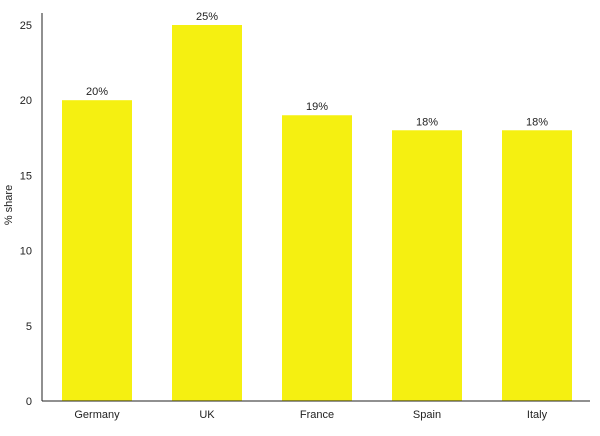 The width and height of the screenshot is (600, 436). I want to click on data-label: 25%, so click(207, 17).